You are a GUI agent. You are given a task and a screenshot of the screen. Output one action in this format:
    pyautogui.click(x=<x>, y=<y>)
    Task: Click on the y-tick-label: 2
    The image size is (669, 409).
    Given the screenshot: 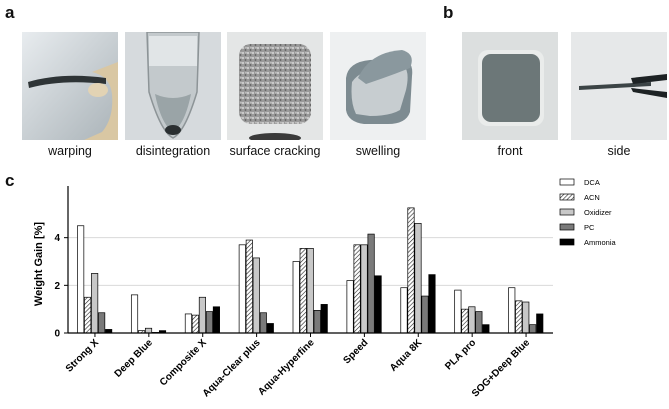 What is the action you would take?
    pyautogui.click(x=57, y=286)
    